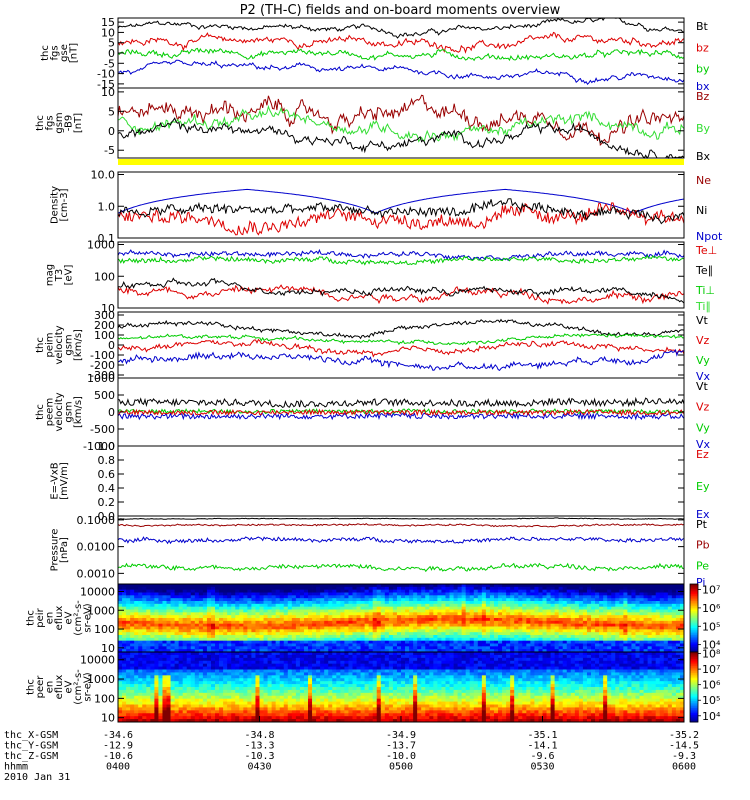 Image resolution: width=750 pixels, height=800 pixels. Describe the element at coordinates (96, 573) in the screenshot. I see `y-tick-label: 0.0010` at that location.